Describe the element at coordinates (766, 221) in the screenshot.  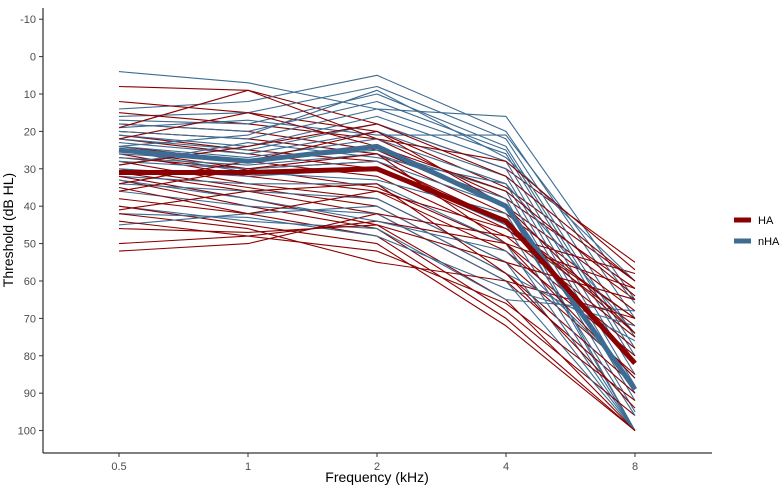
I see `legend-label-ha: HA` at that location.